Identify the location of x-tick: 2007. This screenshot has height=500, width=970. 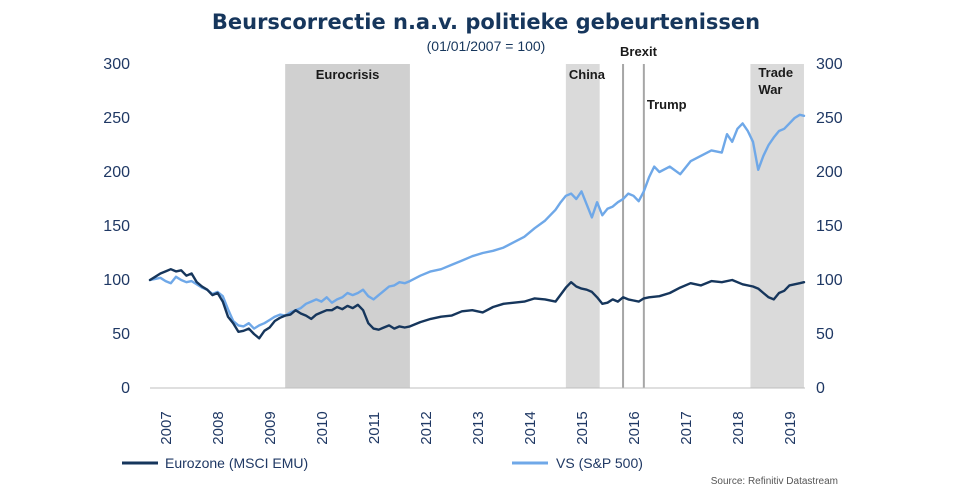
(166, 427).